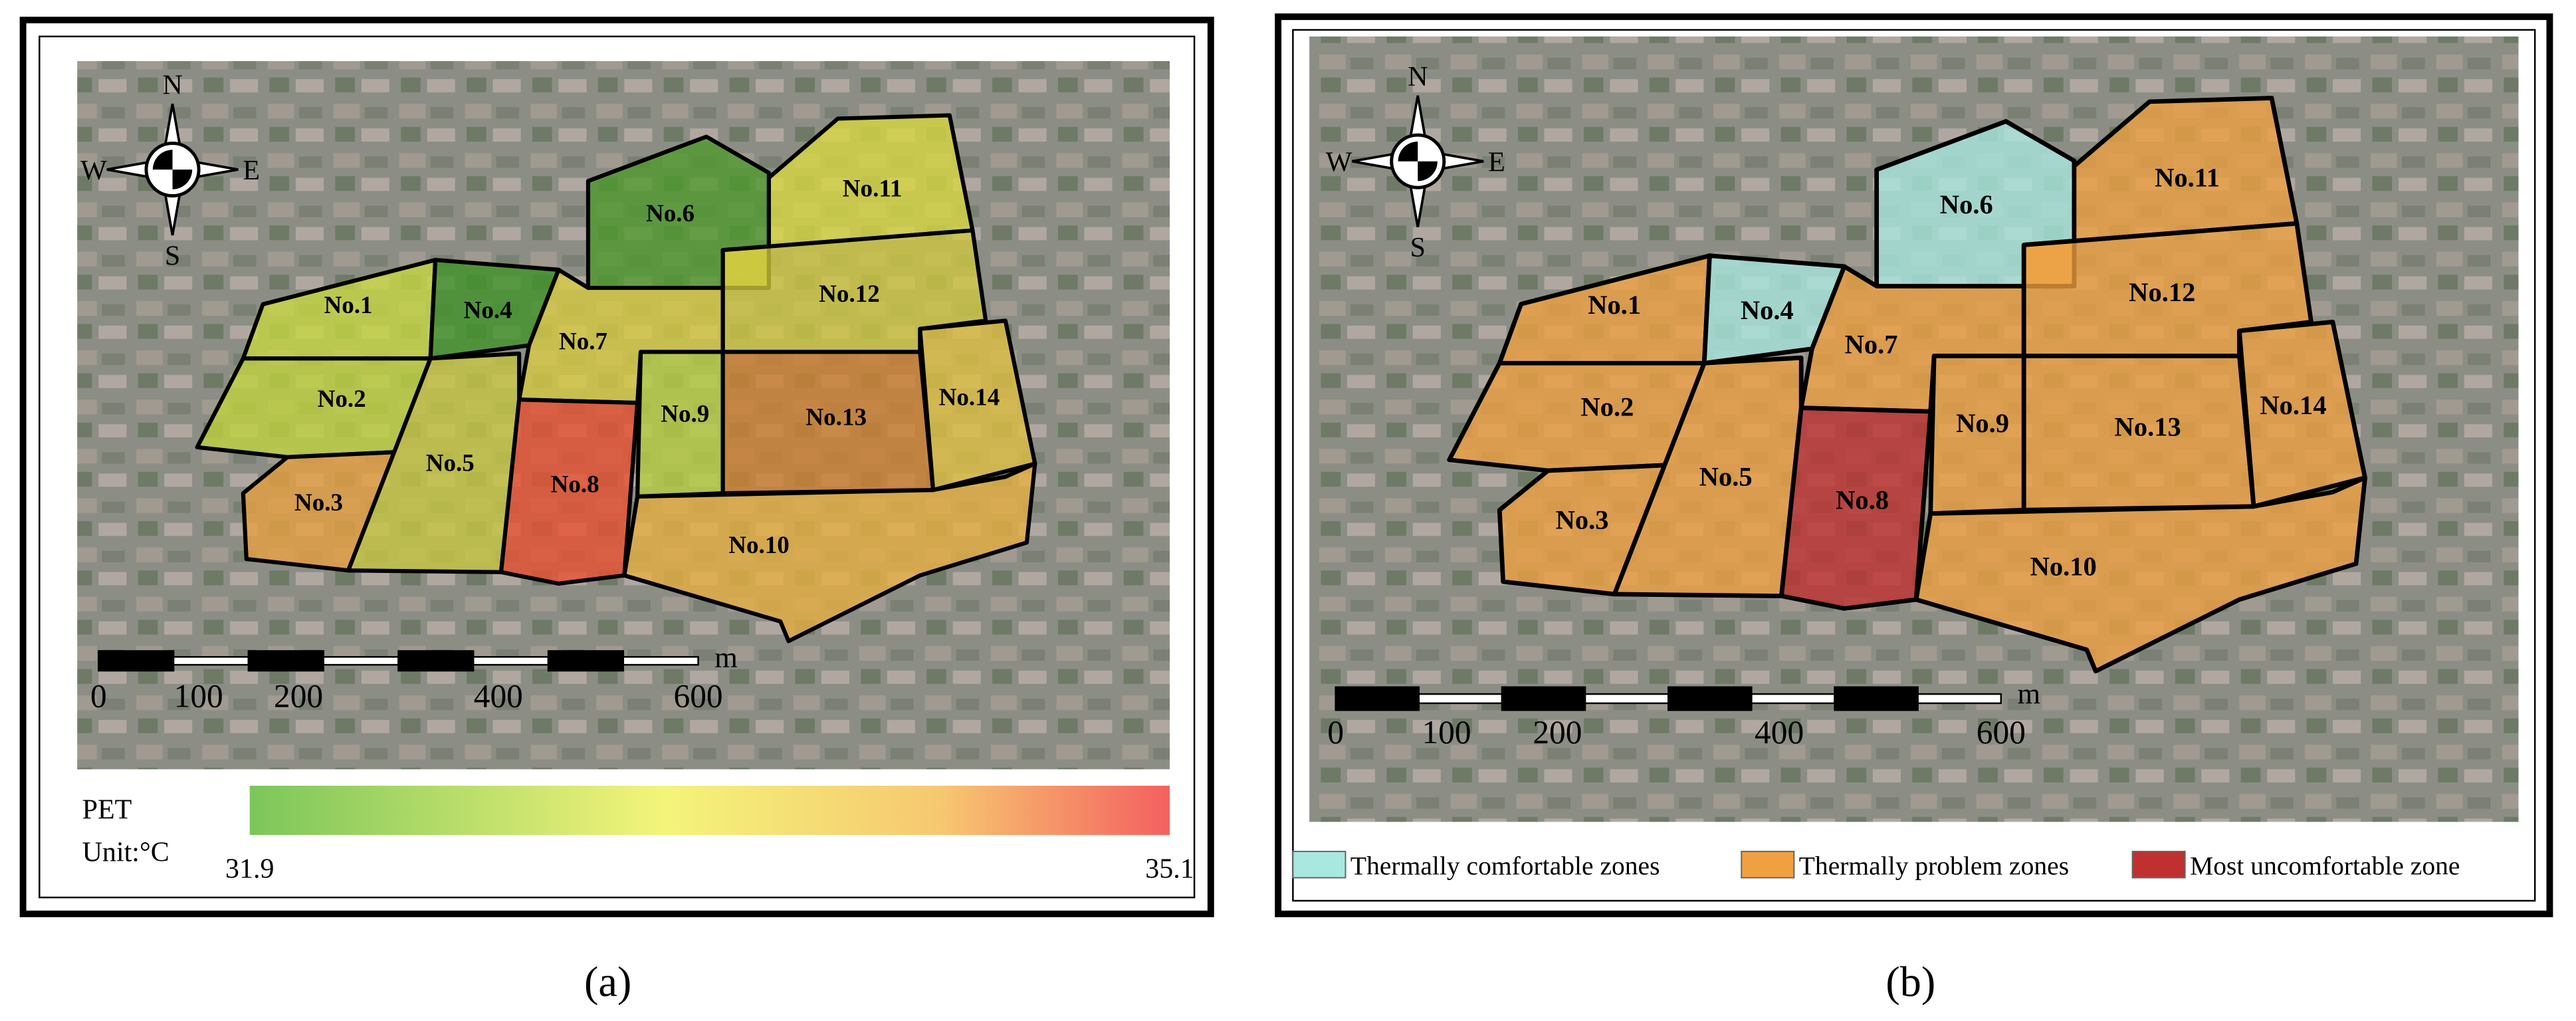 The height and width of the screenshot is (1021, 2576). What do you see at coordinates (107, 809) in the screenshot?
I see `legend-title: PET` at bounding box center [107, 809].